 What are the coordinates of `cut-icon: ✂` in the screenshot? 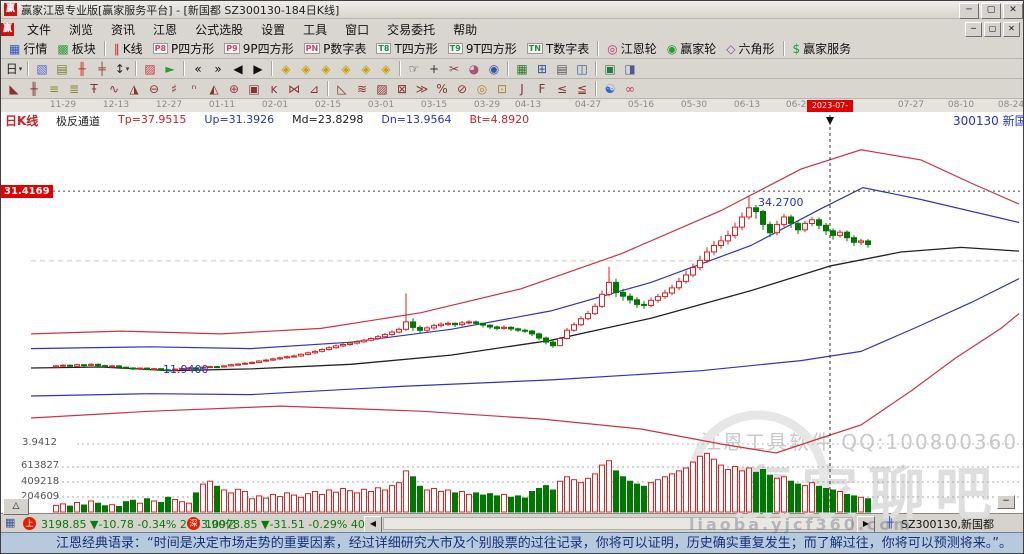 It's located at (454, 68).